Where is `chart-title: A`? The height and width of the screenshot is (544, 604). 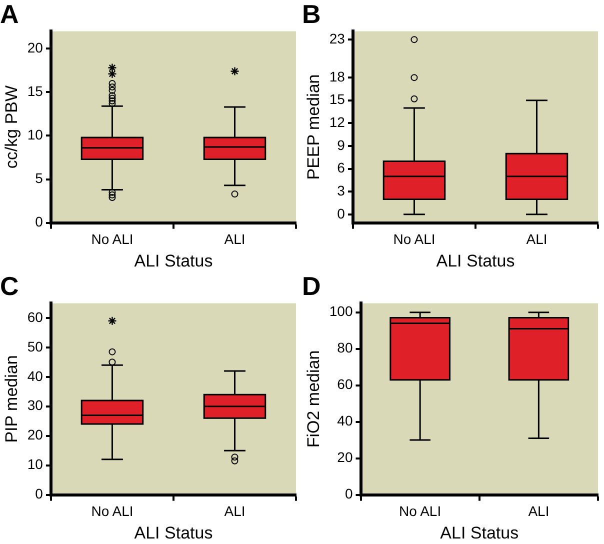
chart-title: A is located at coordinates (9, 14).